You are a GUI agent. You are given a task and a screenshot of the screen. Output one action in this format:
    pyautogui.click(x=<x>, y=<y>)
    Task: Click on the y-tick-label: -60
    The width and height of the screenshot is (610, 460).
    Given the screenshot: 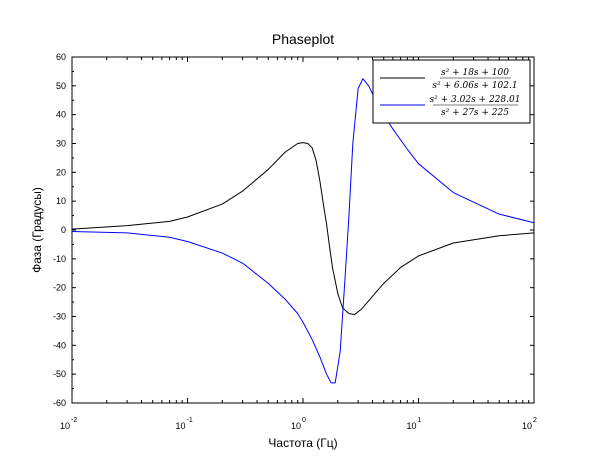 What is the action you would take?
    pyautogui.click(x=59, y=403)
    